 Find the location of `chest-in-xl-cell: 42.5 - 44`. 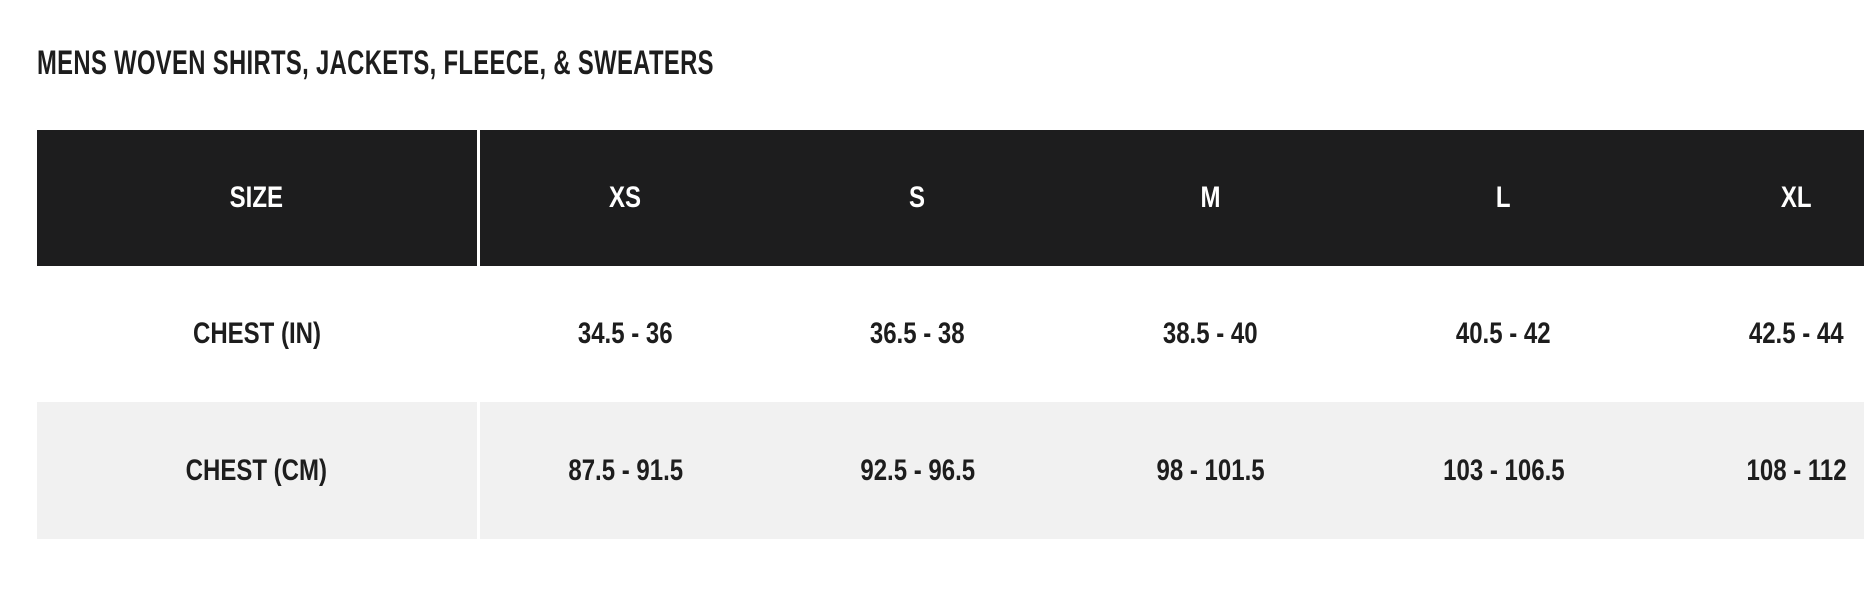

chest-in-xl-cell: 42.5 - 44 is located at coordinates (1757, 334).